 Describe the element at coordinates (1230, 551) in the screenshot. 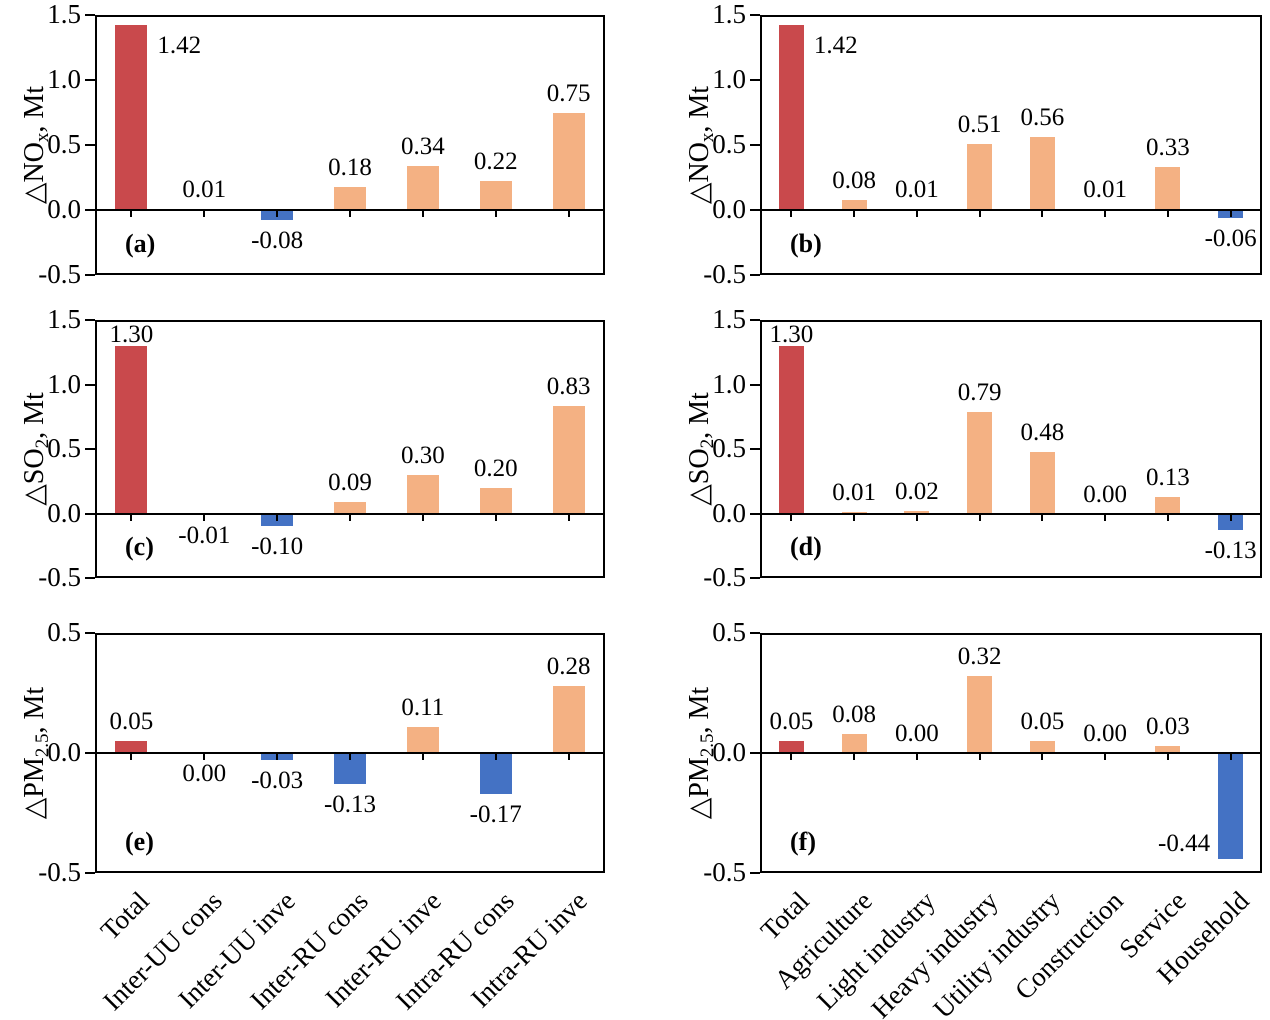

I see `value-label: -0.13` at that location.